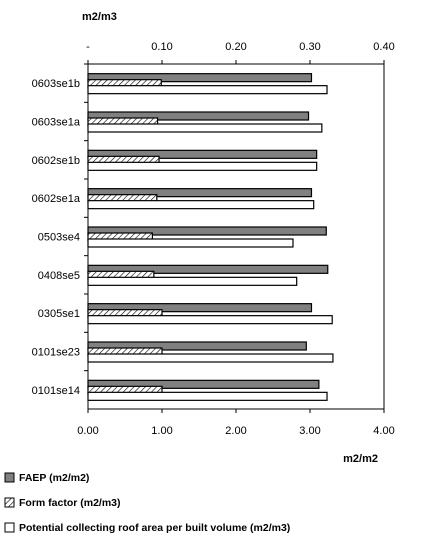 Image resolution: width=430 pixels, height=552 pixels. What do you see at coordinates (87, 431) in the screenshot?
I see `bottom-tick-label: 0.00` at bounding box center [87, 431].